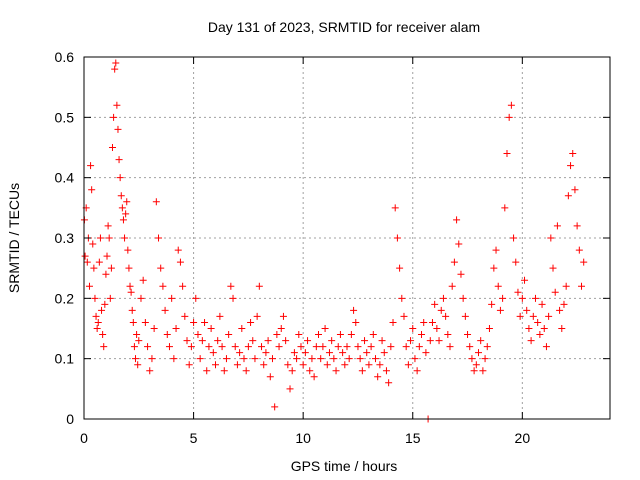  What do you see at coordinates (14, 238) in the screenshot?
I see `y-axis-label: SRMTID / TECUs` at bounding box center [14, 238].